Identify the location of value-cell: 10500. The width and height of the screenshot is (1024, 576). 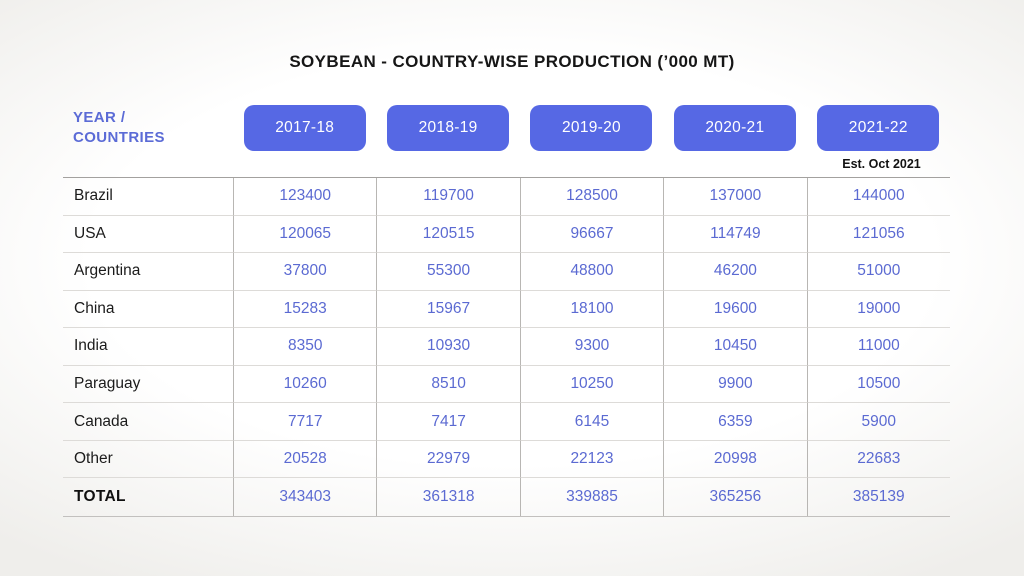
(878, 384).